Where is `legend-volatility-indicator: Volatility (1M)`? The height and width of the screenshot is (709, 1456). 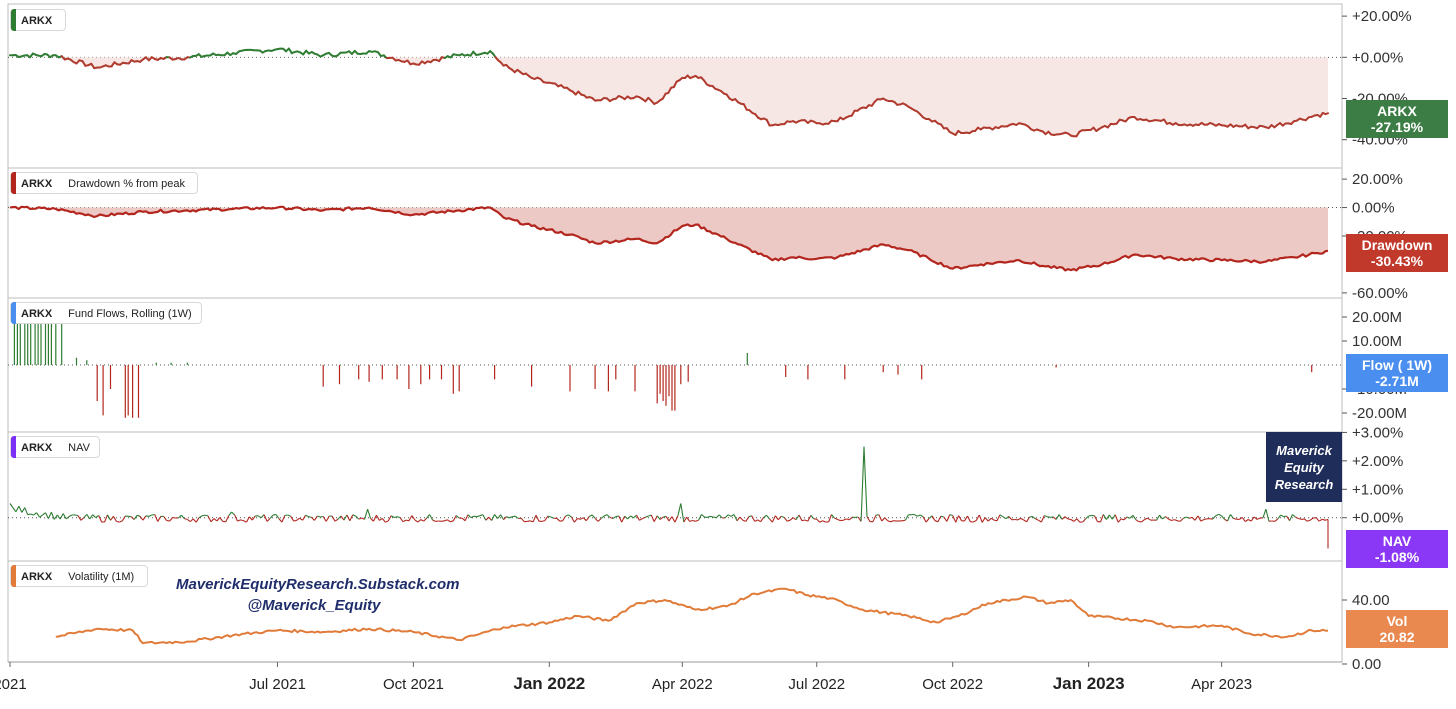 legend-volatility-indicator: Volatility (1M) is located at coordinates (101, 577).